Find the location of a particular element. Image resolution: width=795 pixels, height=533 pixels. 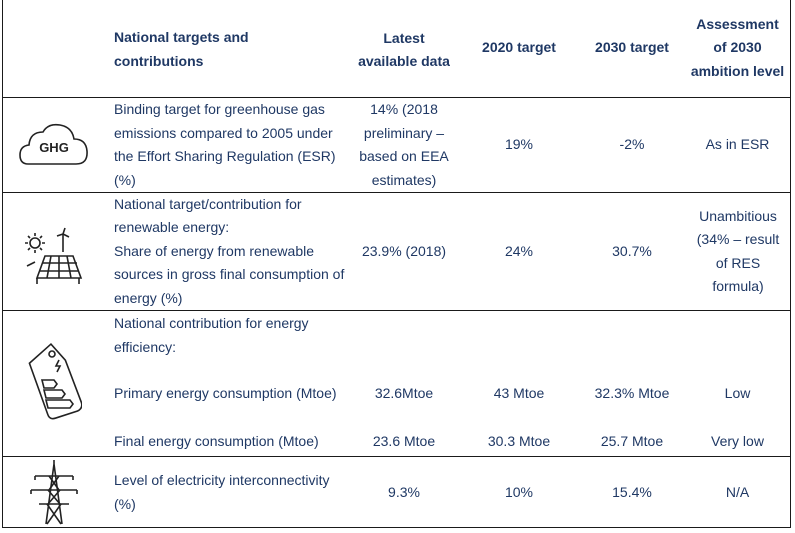

cloud-ghg-icon: GHG is located at coordinates (54, 145).